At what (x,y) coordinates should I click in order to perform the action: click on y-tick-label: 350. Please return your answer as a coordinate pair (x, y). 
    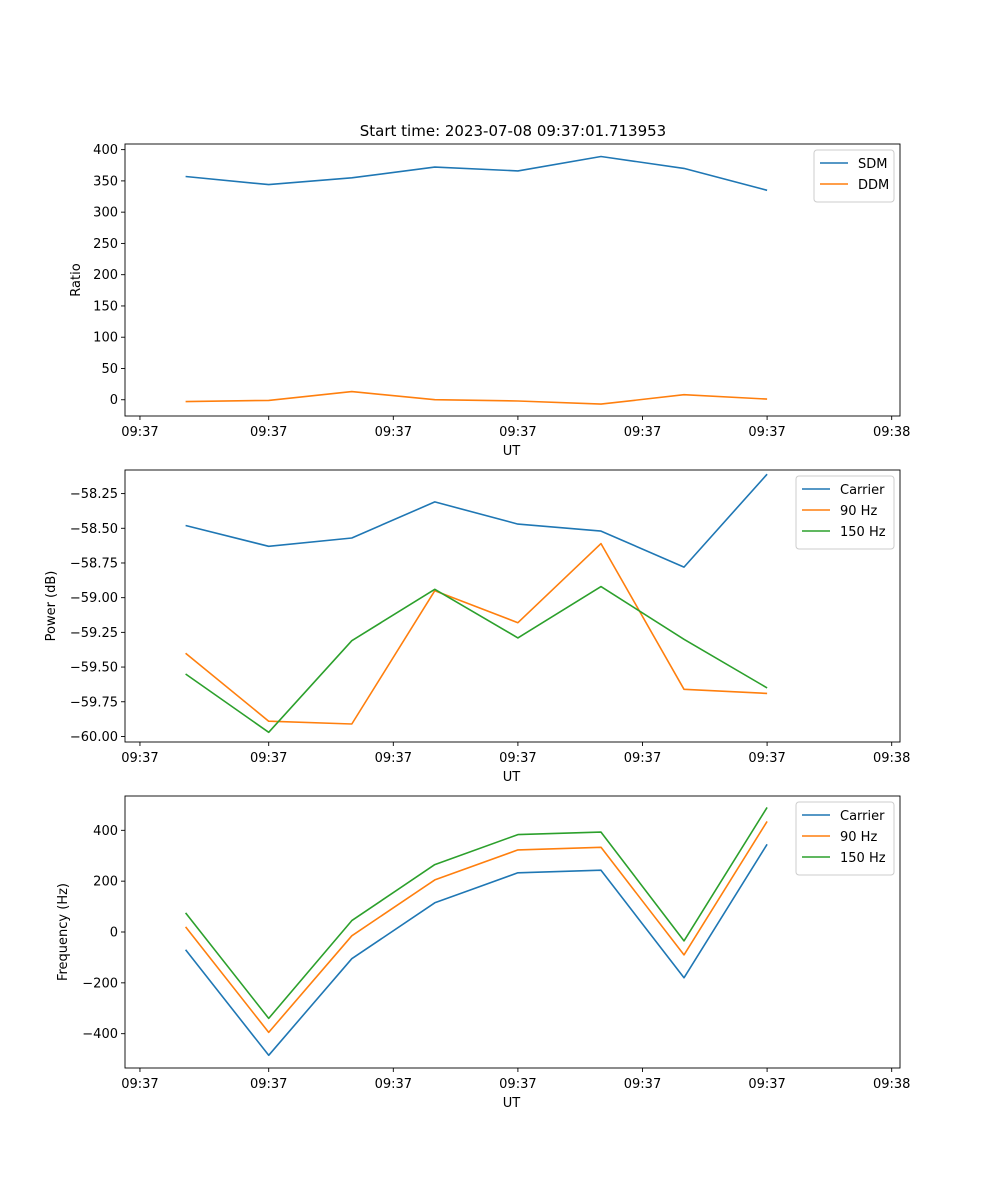
    Looking at the image, I should click on (105, 181).